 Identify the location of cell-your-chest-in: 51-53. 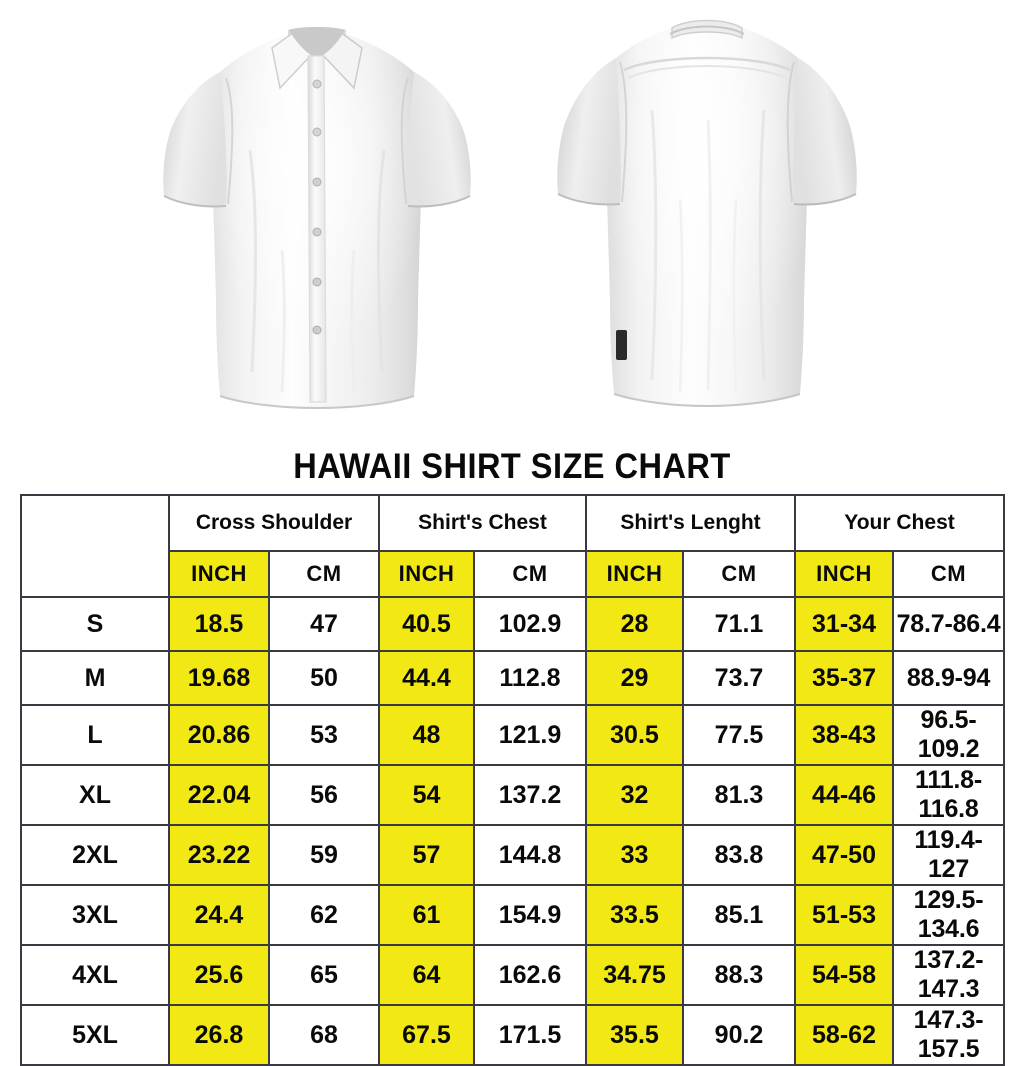
(844, 915).